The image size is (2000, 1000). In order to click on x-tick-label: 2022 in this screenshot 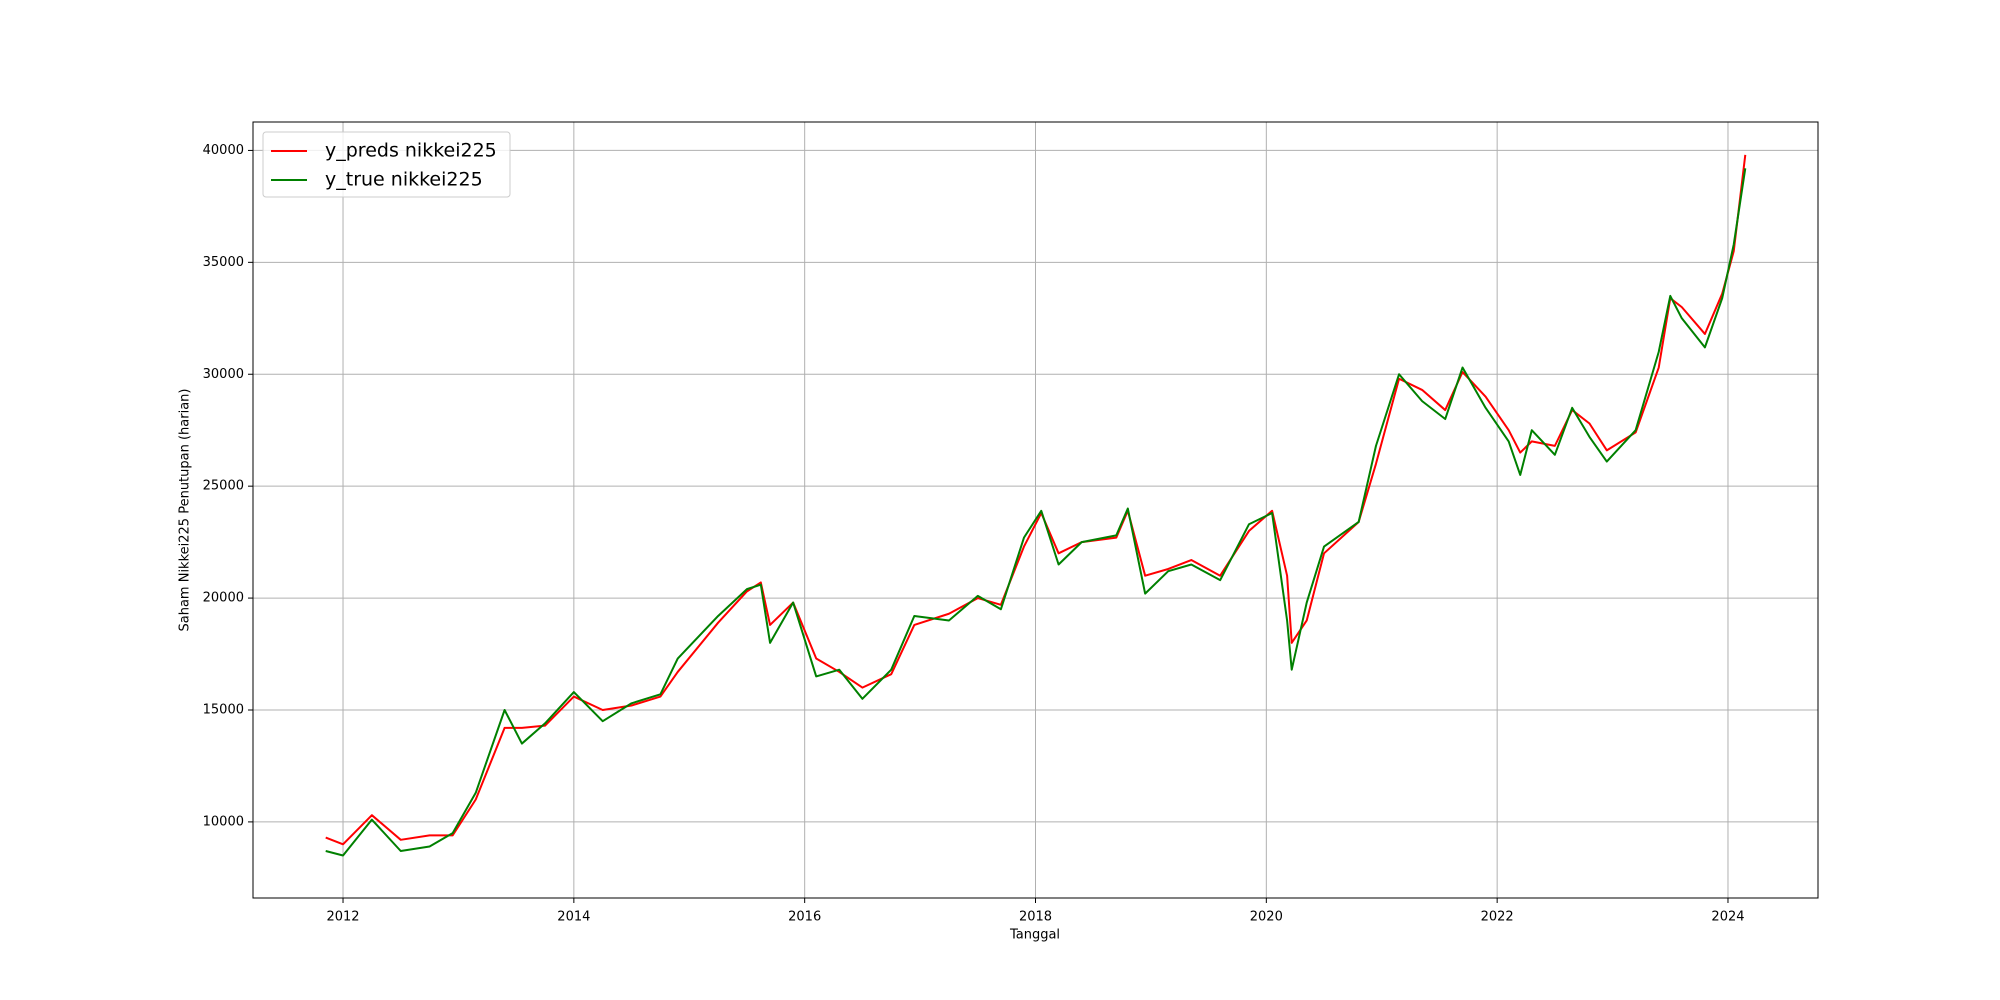, I will do `click(1497, 917)`.